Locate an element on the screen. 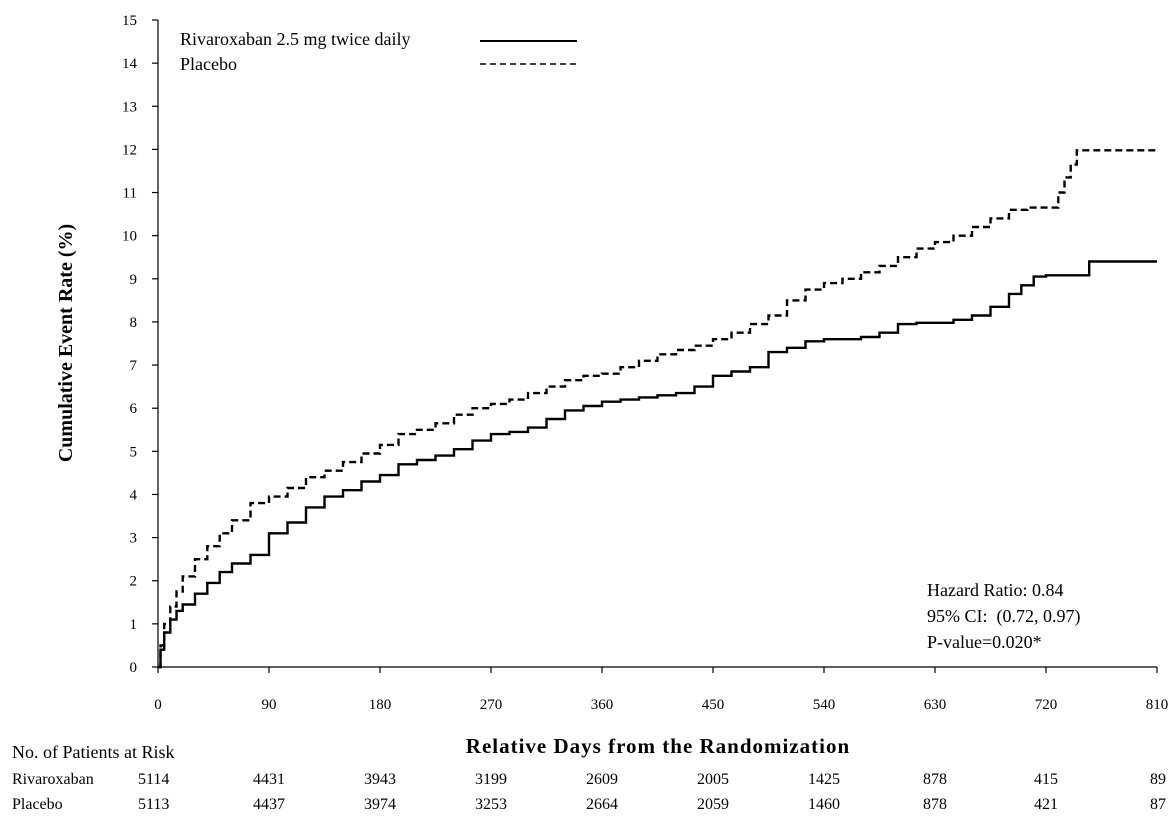 The height and width of the screenshot is (818, 1173). at-risk-value: 3974 is located at coordinates (380, 804).